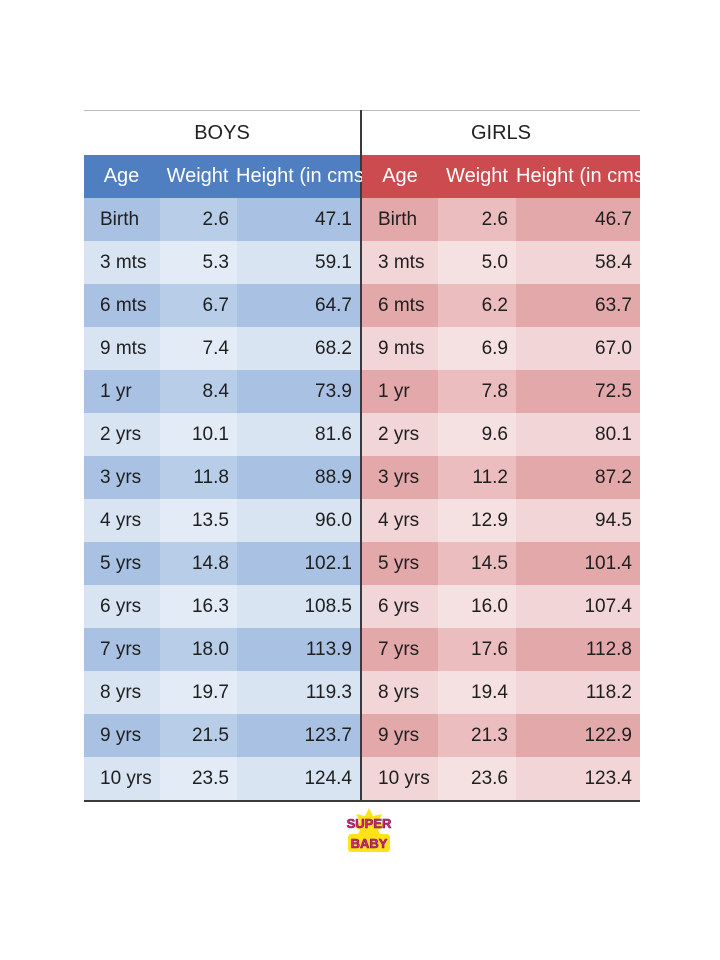 The height and width of the screenshot is (960, 720). Describe the element at coordinates (400, 606) in the screenshot. I see `girls-age-cell: 6 yrs` at that location.